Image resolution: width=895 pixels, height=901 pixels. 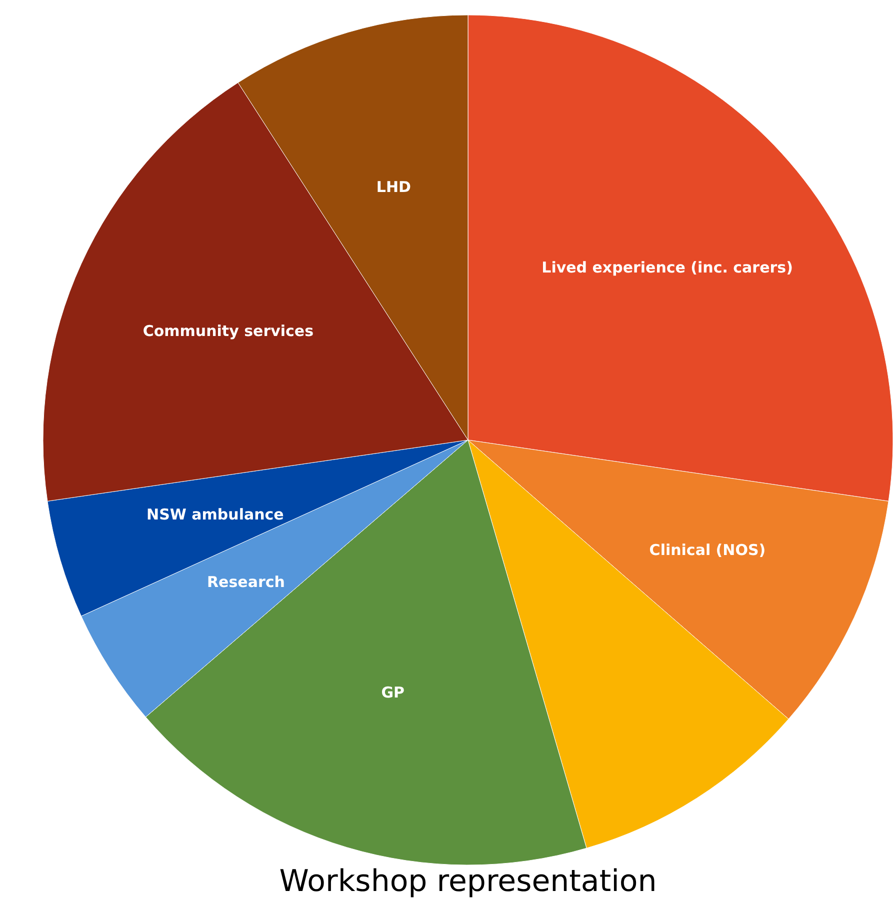 I want to click on slice-label: Research, so click(x=246, y=581).